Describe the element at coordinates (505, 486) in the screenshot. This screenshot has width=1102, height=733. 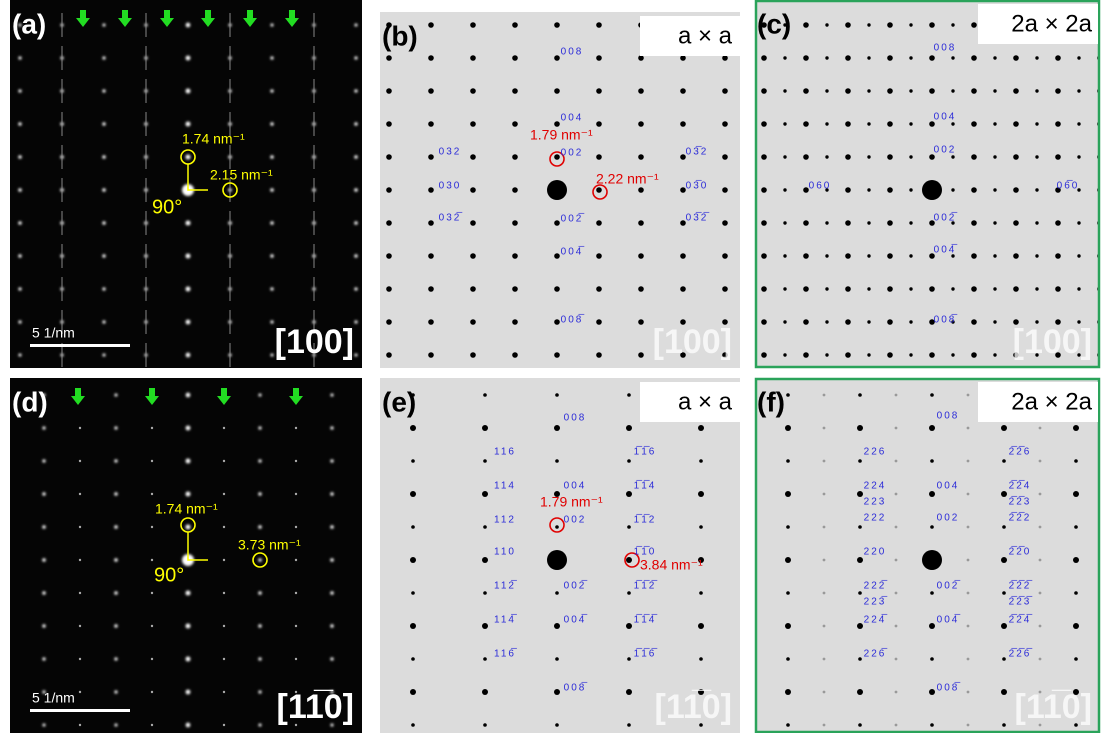
I see `miller-index: 114` at that location.